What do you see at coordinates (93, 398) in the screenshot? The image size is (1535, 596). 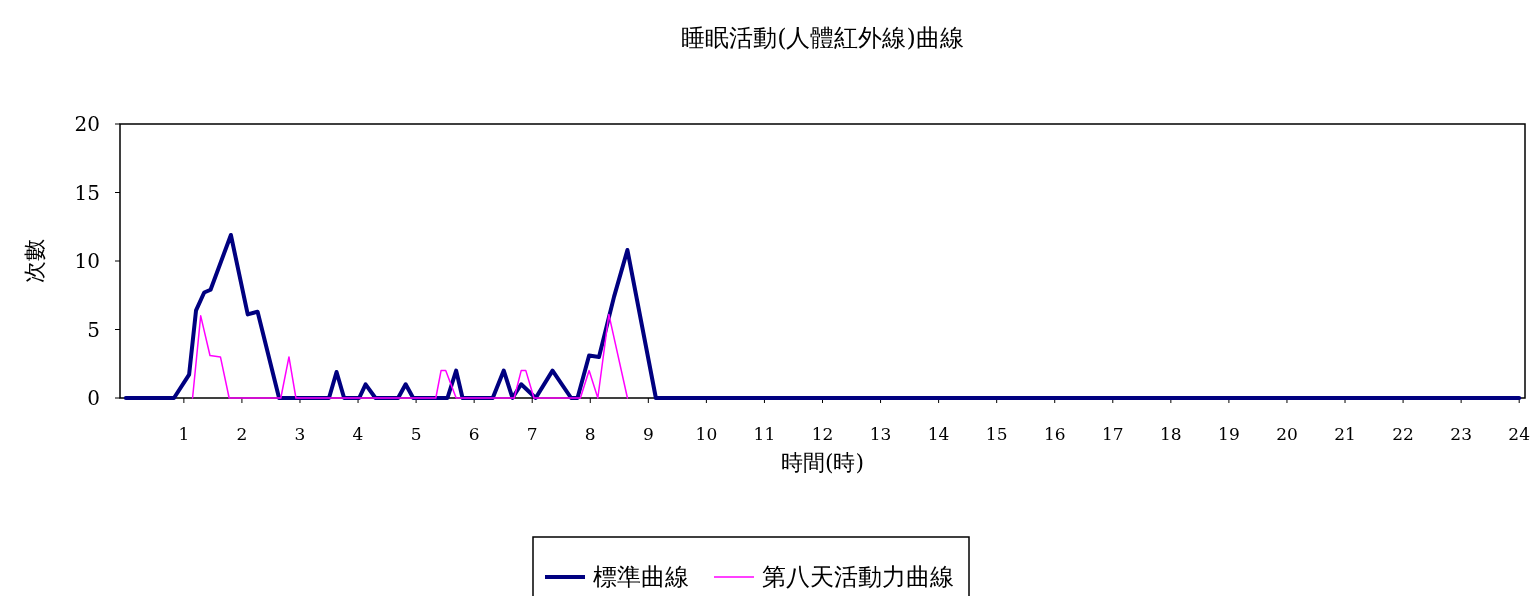 I see `y-tick-label: 0` at bounding box center [93, 398].